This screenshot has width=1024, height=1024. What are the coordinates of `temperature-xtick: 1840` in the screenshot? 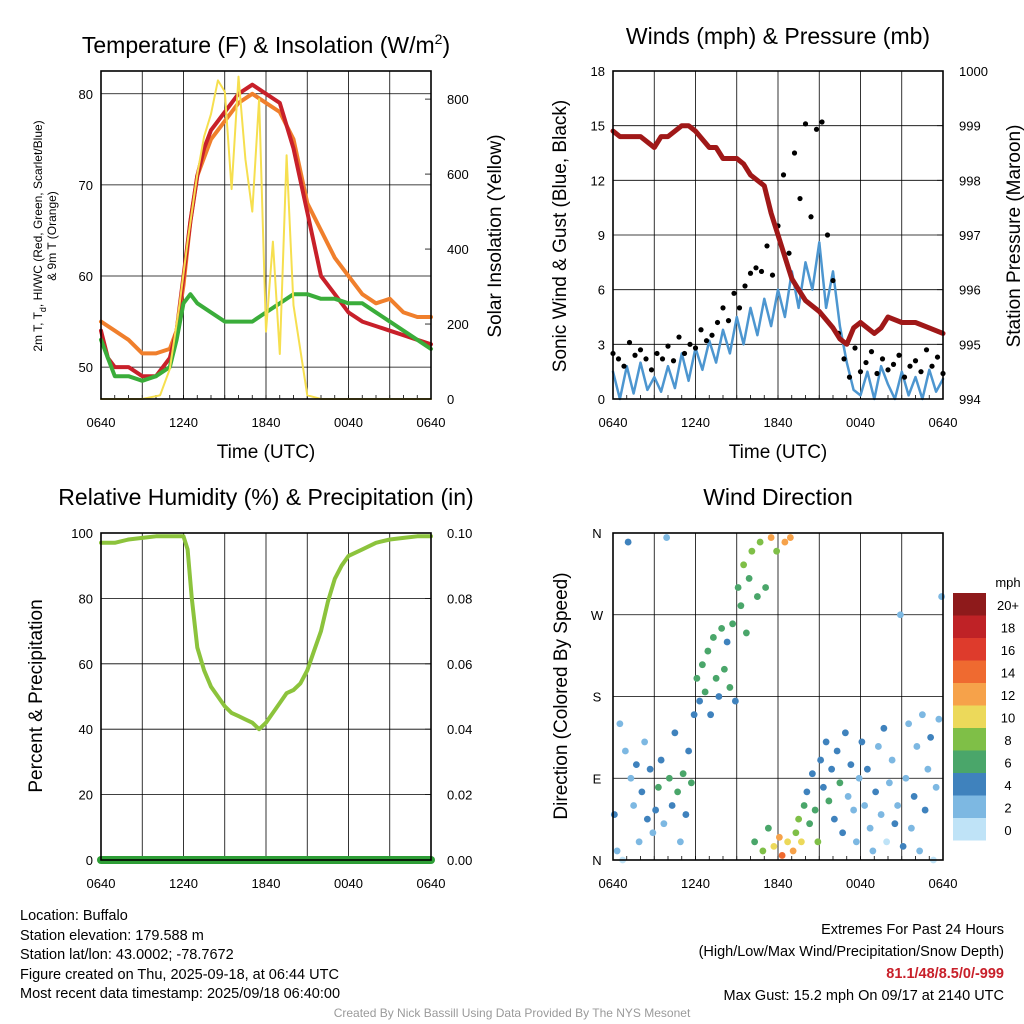 It's located at (266, 422).